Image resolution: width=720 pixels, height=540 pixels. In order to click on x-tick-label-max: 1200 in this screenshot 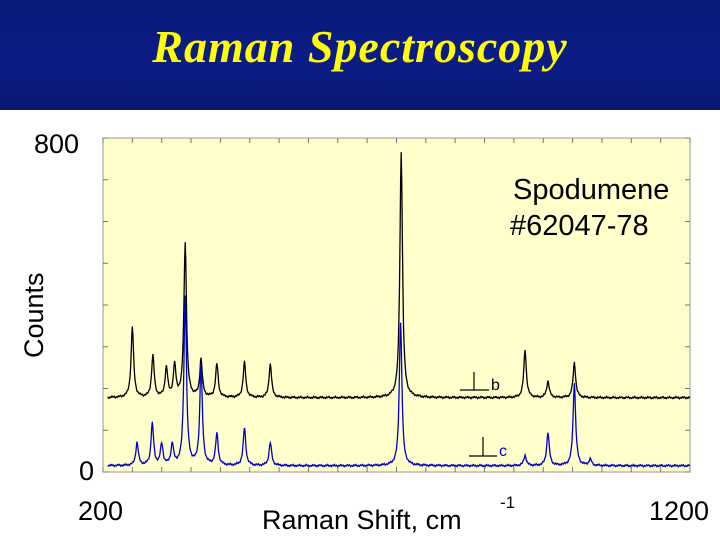, I will do `click(679, 511)`.